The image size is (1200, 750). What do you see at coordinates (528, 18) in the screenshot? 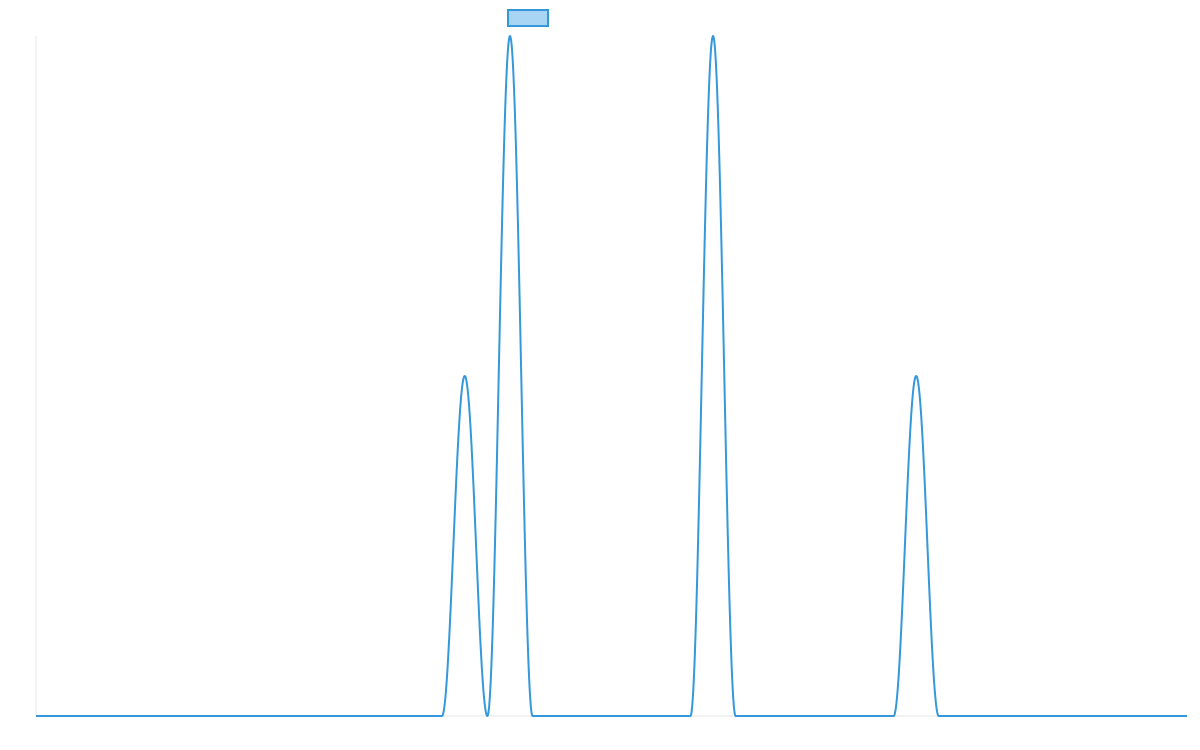
I see `legend-swatch` at bounding box center [528, 18].